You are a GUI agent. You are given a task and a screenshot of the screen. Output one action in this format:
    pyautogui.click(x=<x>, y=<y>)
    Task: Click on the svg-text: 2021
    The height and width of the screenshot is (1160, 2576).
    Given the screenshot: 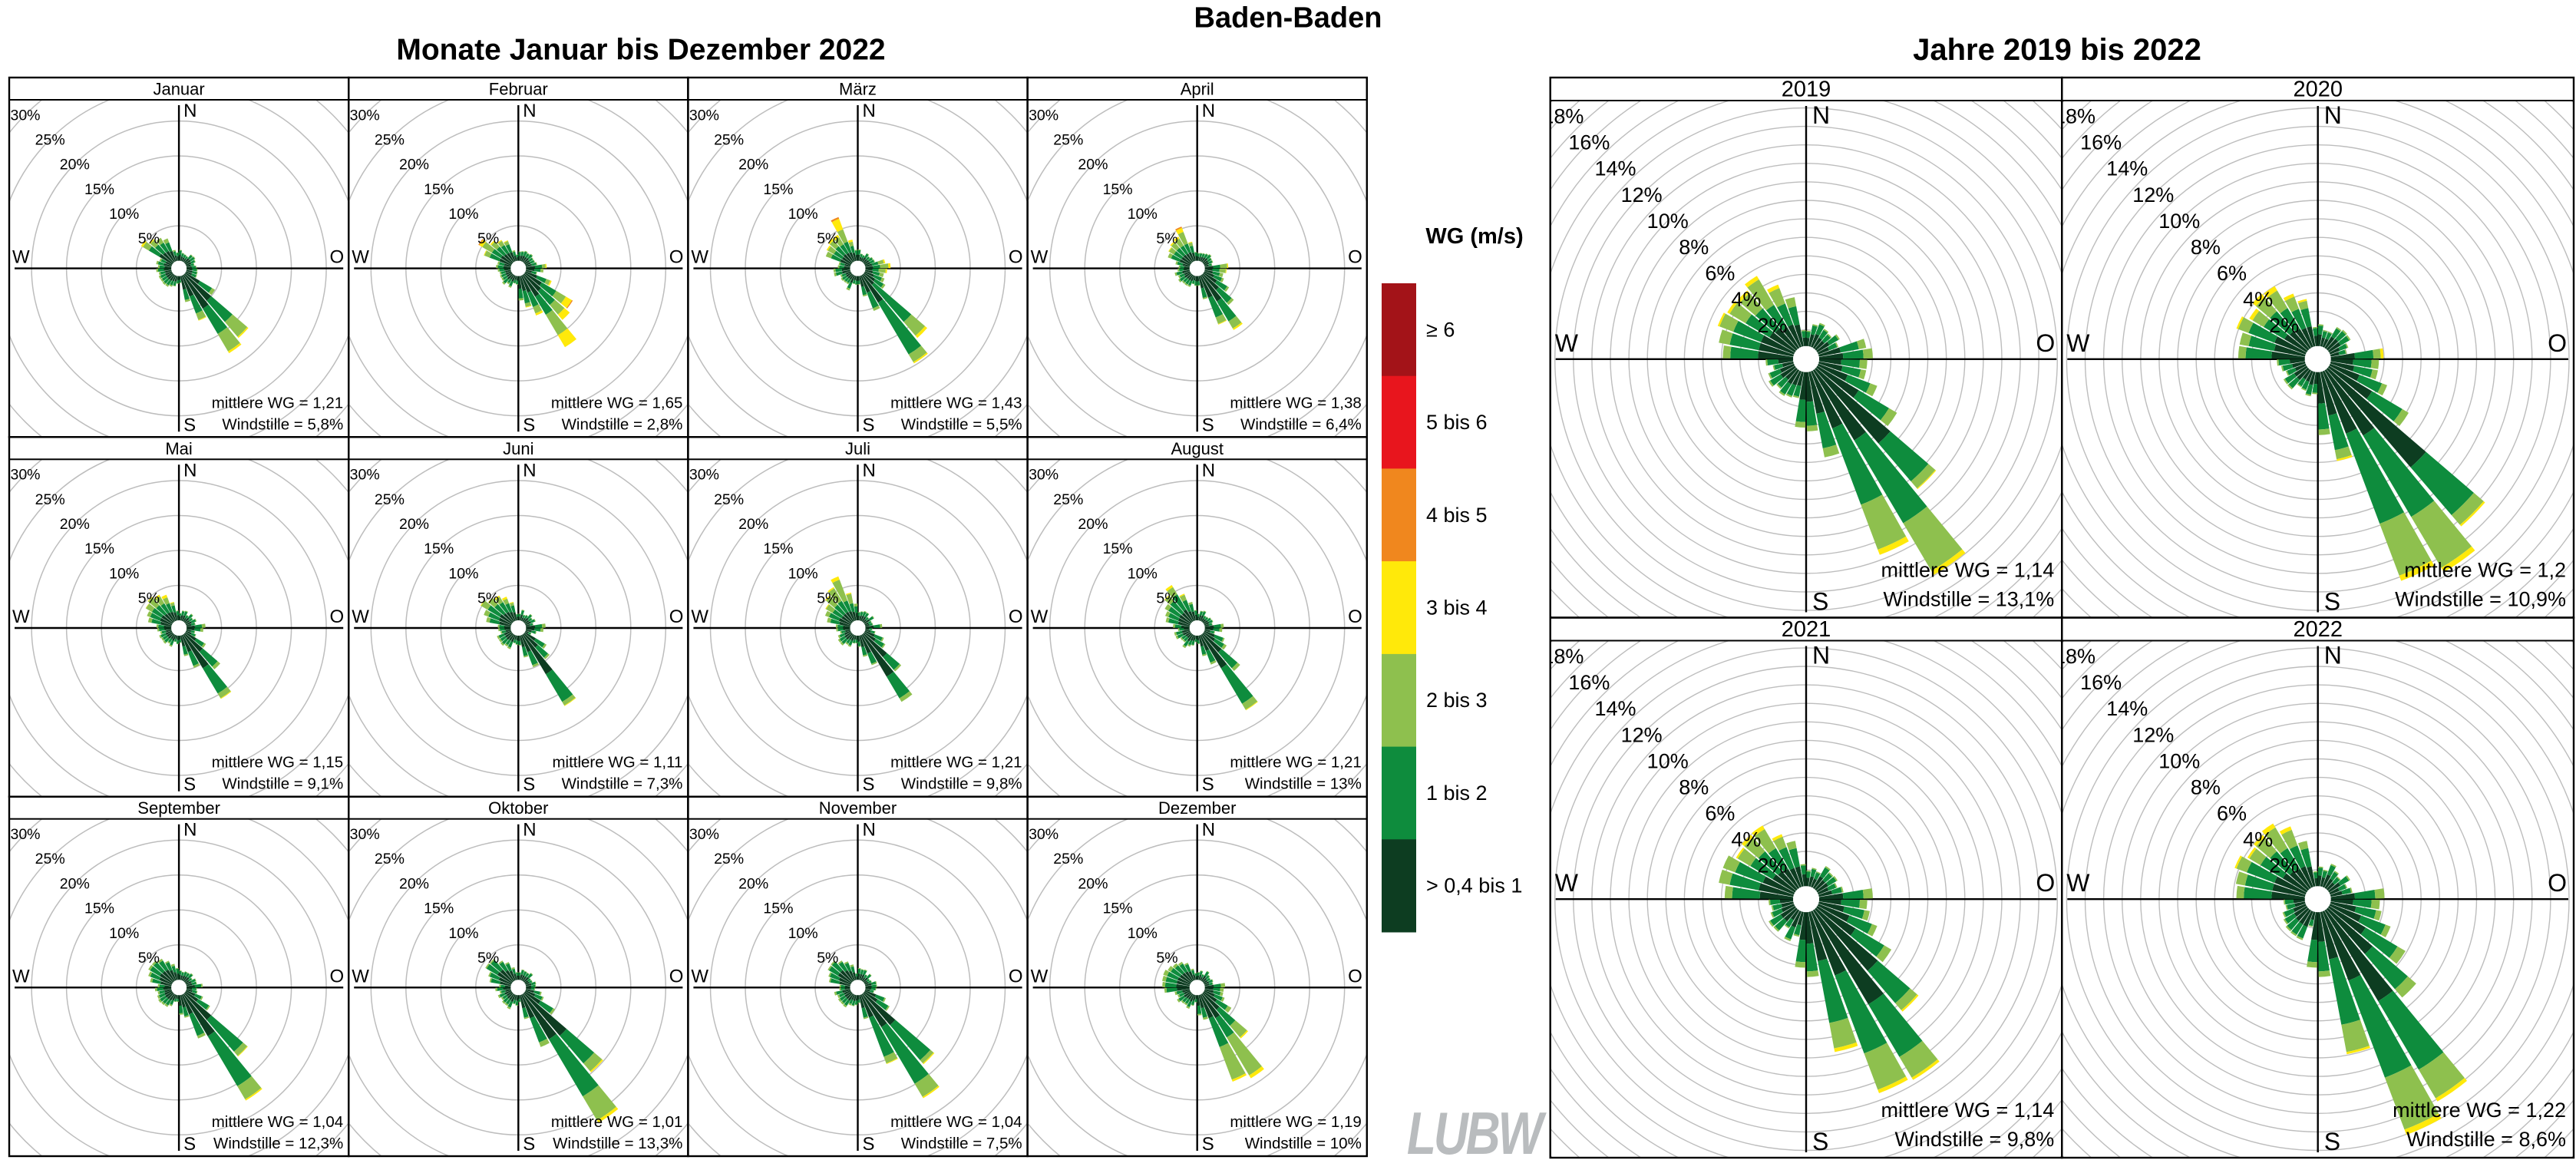 What is the action you would take?
    pyautogui.click(x=1806, y=629)
    